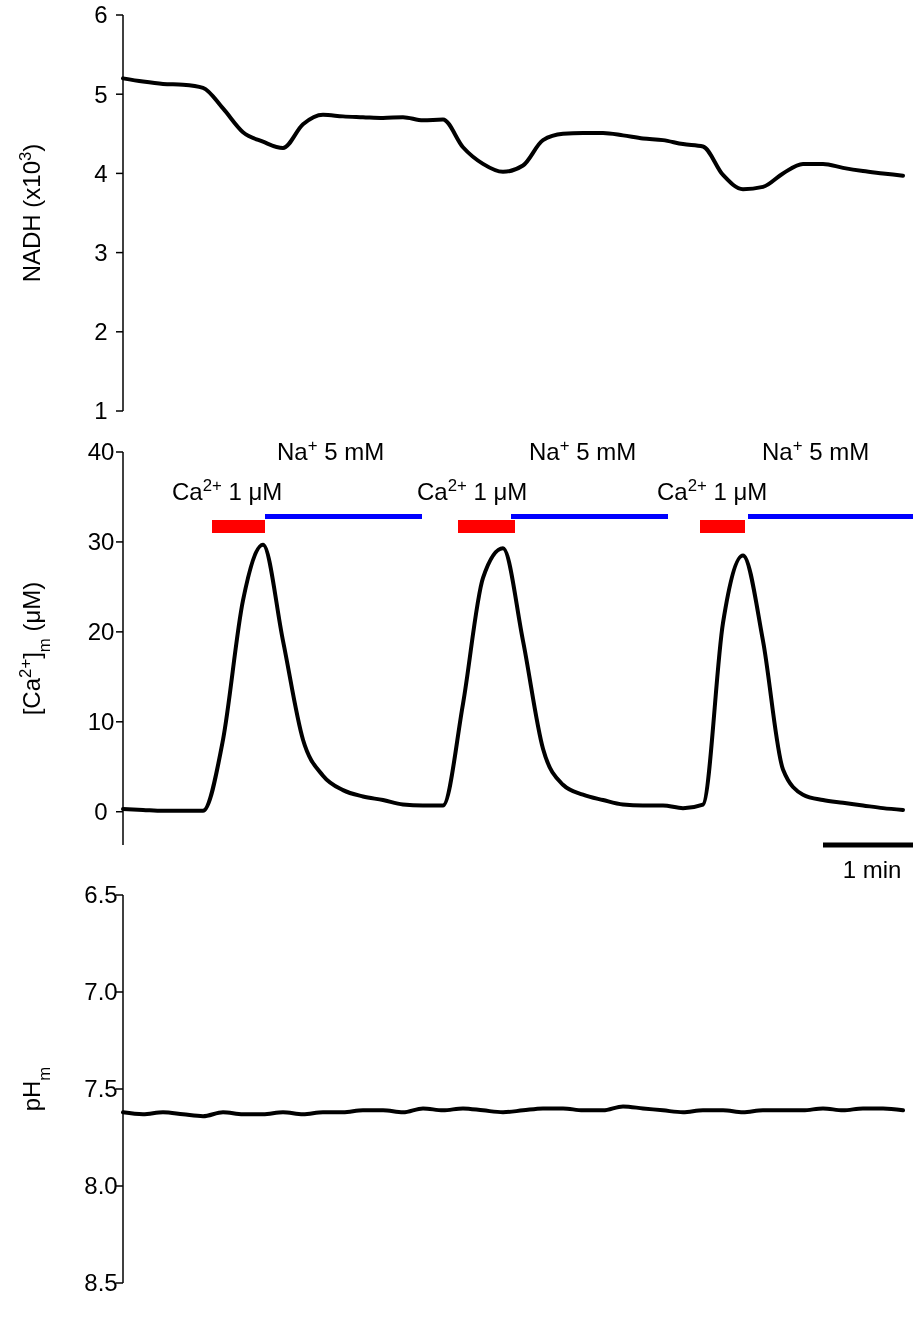  What do you see at coordinates (101, 632) in the screenshot?
I see `y-tick-label: 20` at bounding box center [101, 632].